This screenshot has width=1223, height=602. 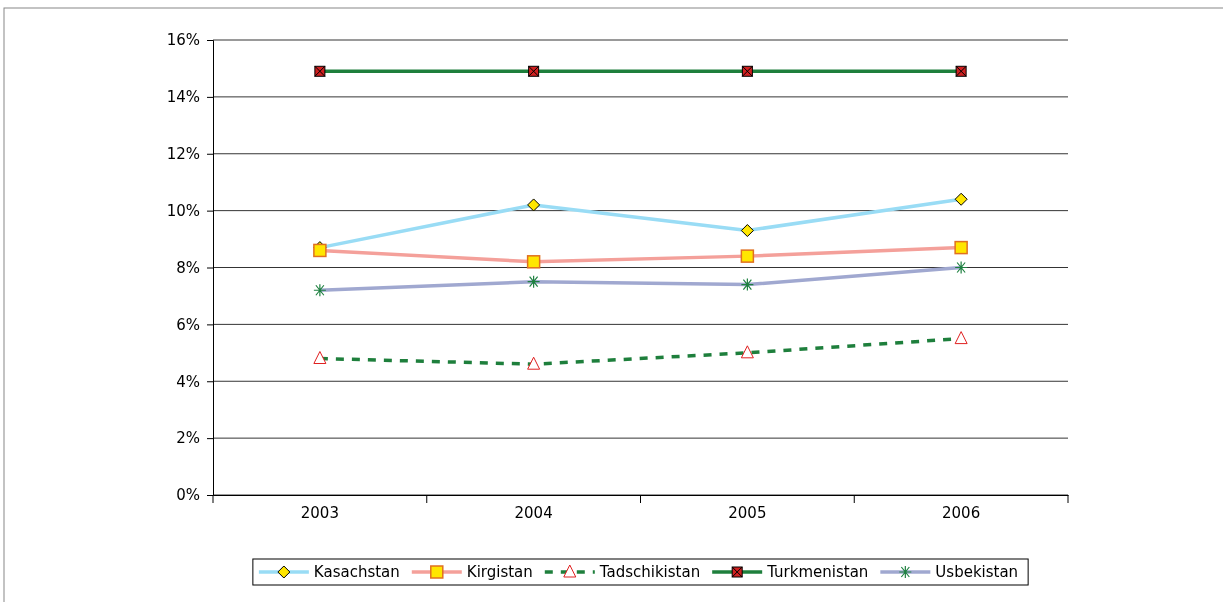 What do you see at coordinates (649, 572) in the screenshot?
I see `legend-label: Tadschikistan` at bounding box center [649, 572].